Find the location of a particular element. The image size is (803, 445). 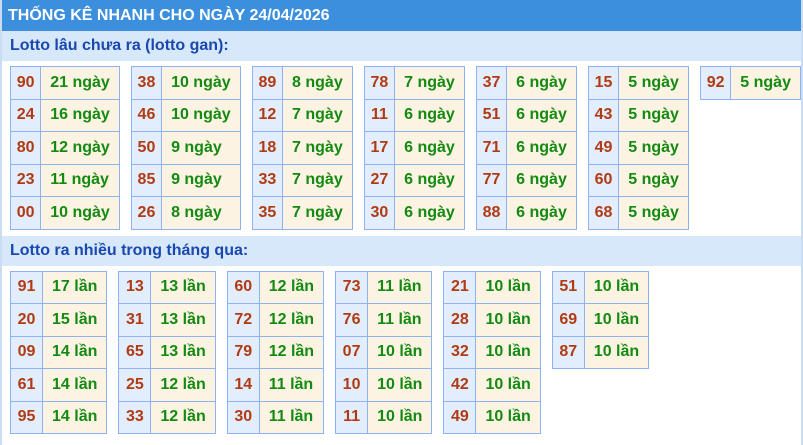

table-row: 32 10 lần is located at coordinates (492, 352).